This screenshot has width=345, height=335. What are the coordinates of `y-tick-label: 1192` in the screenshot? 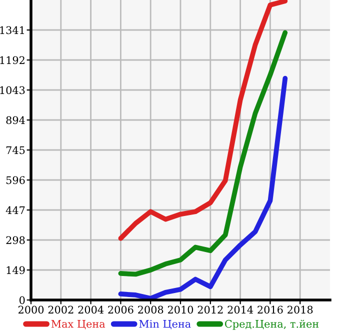 It's located at (12, 60).